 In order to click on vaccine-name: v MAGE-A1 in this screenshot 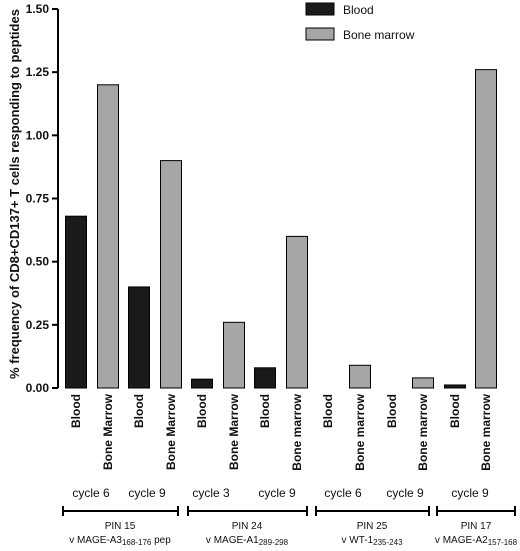, I will do `click(232, 540)`.